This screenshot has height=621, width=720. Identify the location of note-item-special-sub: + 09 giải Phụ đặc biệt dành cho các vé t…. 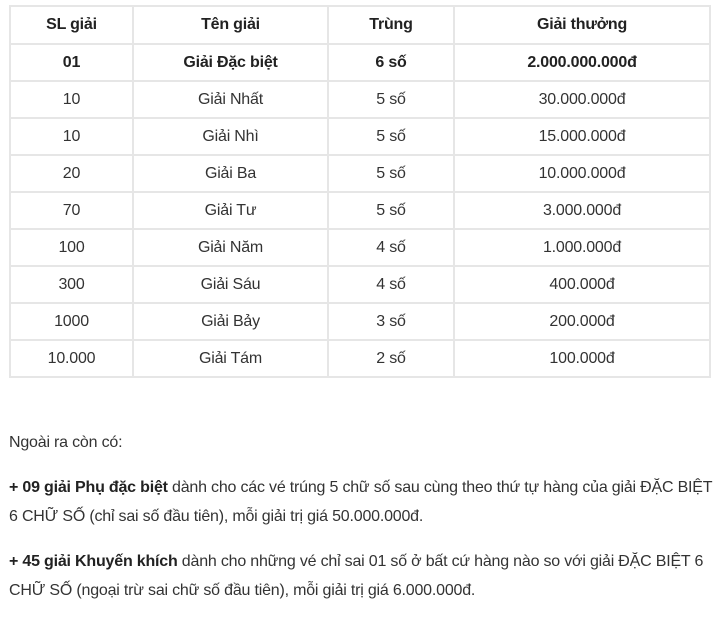
(361, 502).